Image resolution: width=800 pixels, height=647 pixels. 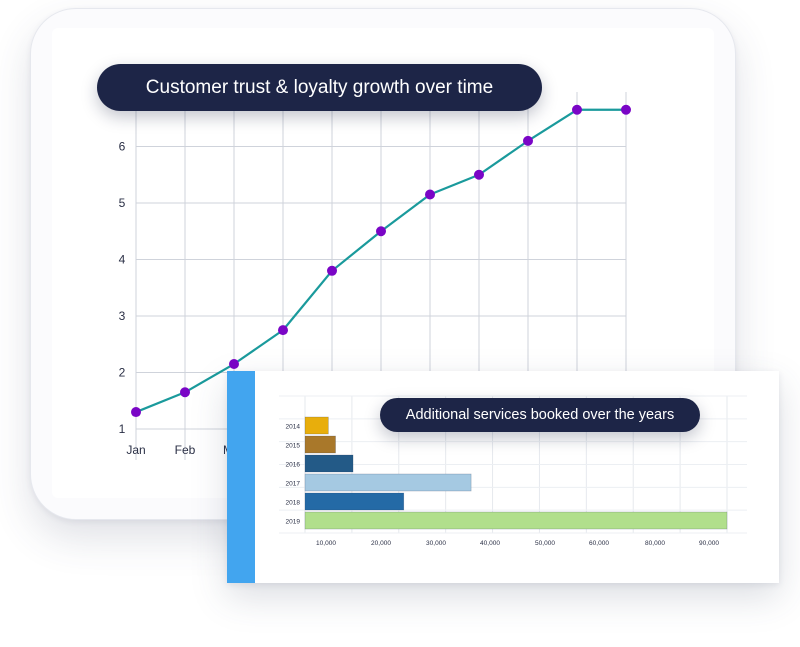 I want to click on y-tick-label: 1, so click(x=122, y=429).